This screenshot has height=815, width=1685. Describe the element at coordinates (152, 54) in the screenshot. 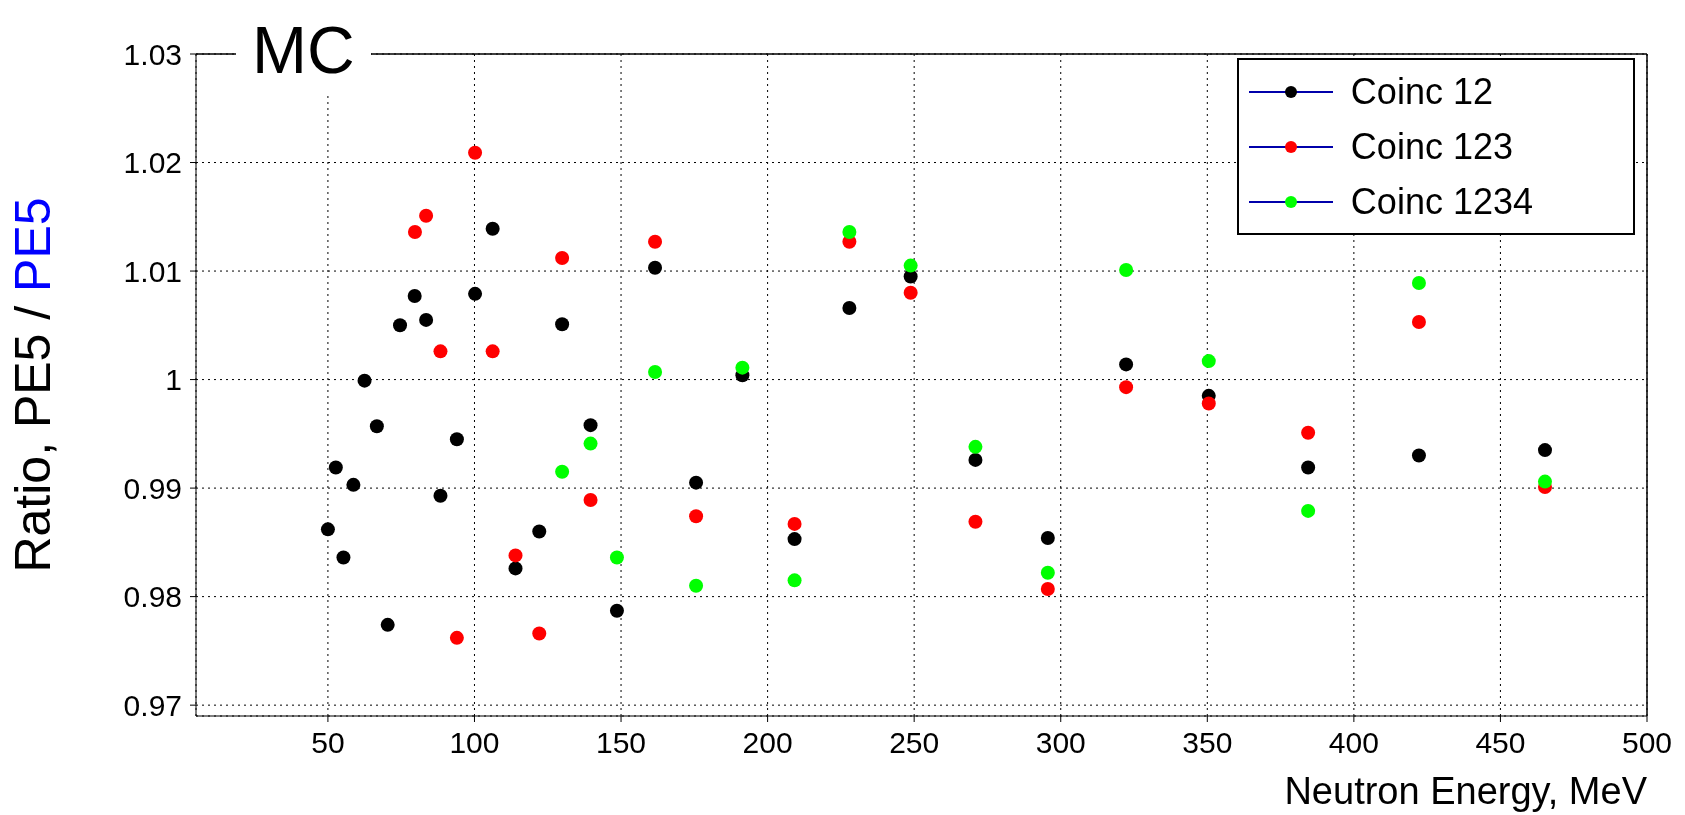

I see `y-tick-label: 1.03` at that location.